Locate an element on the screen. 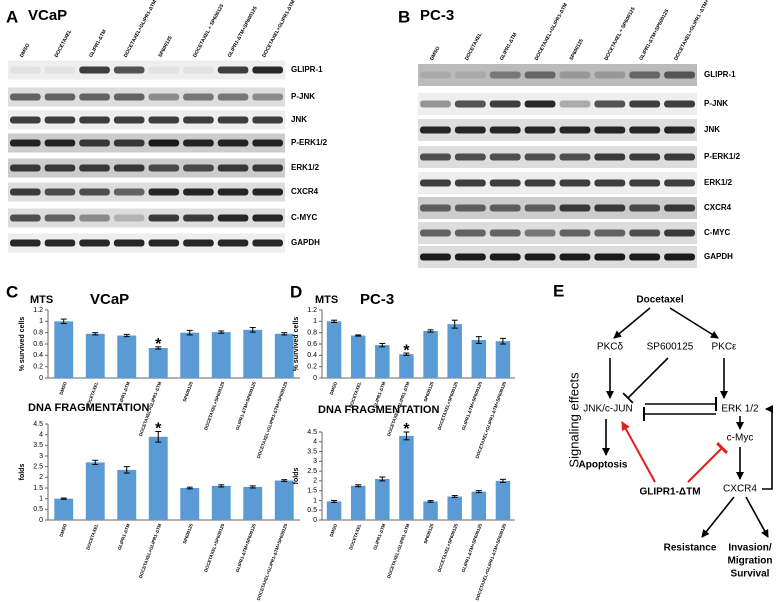 This screenshot has width=778, height=602. x-tick-label: DOCETAXEL+GLIPR1-ΔTM is located at coordinates (150, 551).